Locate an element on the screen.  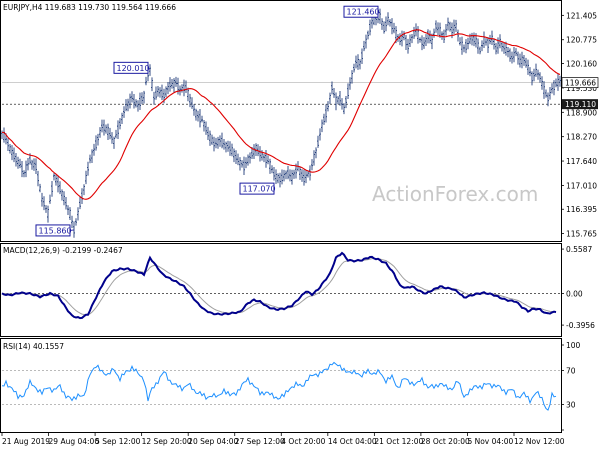
macd-axis: 0.5587 0.00 -0.3956 is located at coordinates (578, 287).